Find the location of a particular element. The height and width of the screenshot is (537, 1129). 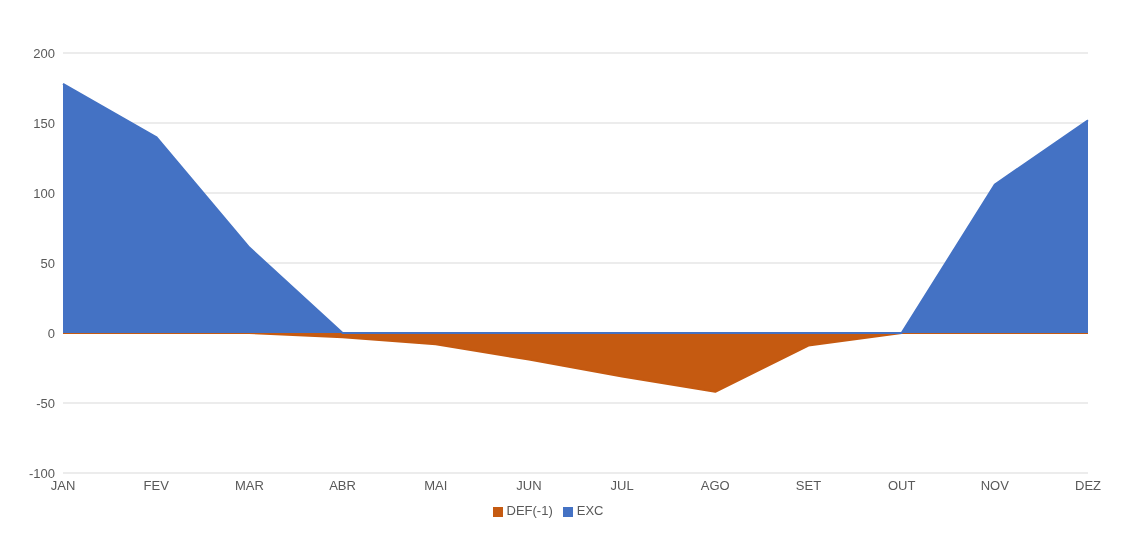

x-tick-label: MAI is located at coordinates (436, 486).